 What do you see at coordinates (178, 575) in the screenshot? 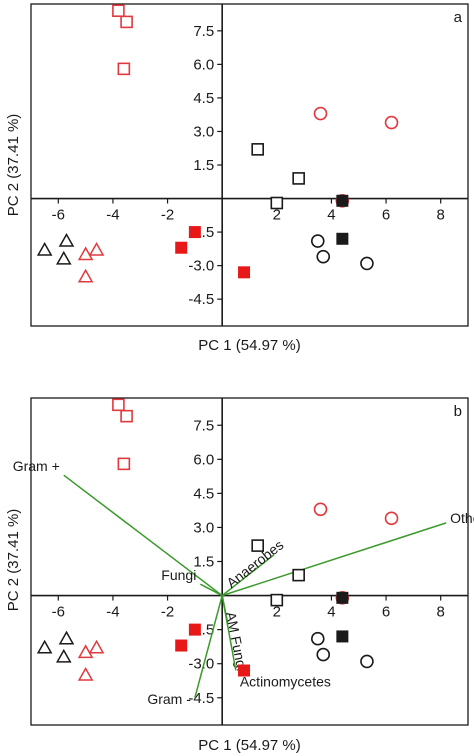
I see `vector-label-fungi: Fungi` at bounding box center [178, 575].